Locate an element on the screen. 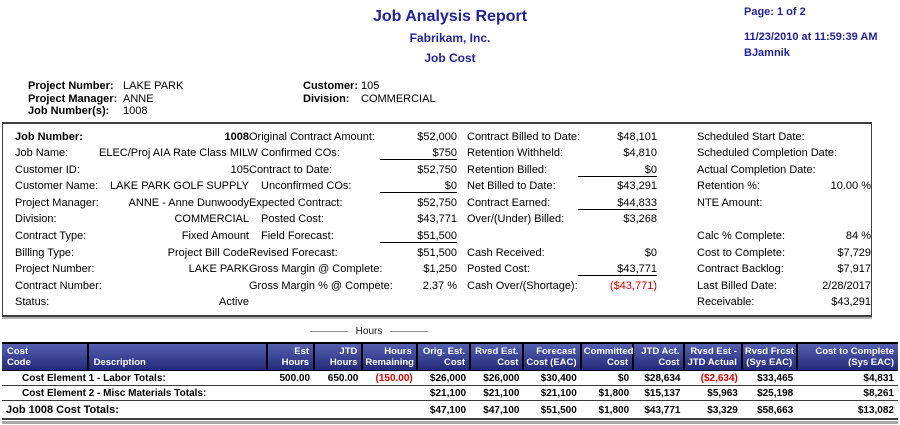 The image size is (900, 425). column-header: JTD Hours is located at coordinates (338, 357).